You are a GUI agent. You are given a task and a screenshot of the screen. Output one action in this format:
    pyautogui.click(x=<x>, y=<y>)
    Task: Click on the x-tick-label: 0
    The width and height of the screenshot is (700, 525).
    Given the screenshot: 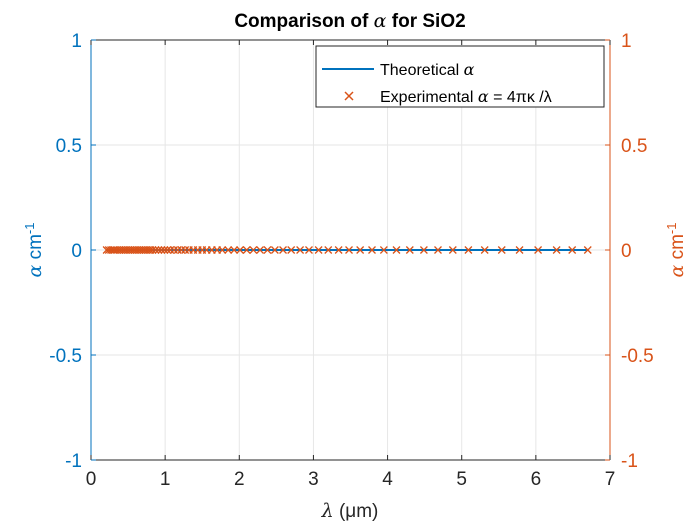 What is the action you would take?
    pyautogui.click(x=91, y=479)
    